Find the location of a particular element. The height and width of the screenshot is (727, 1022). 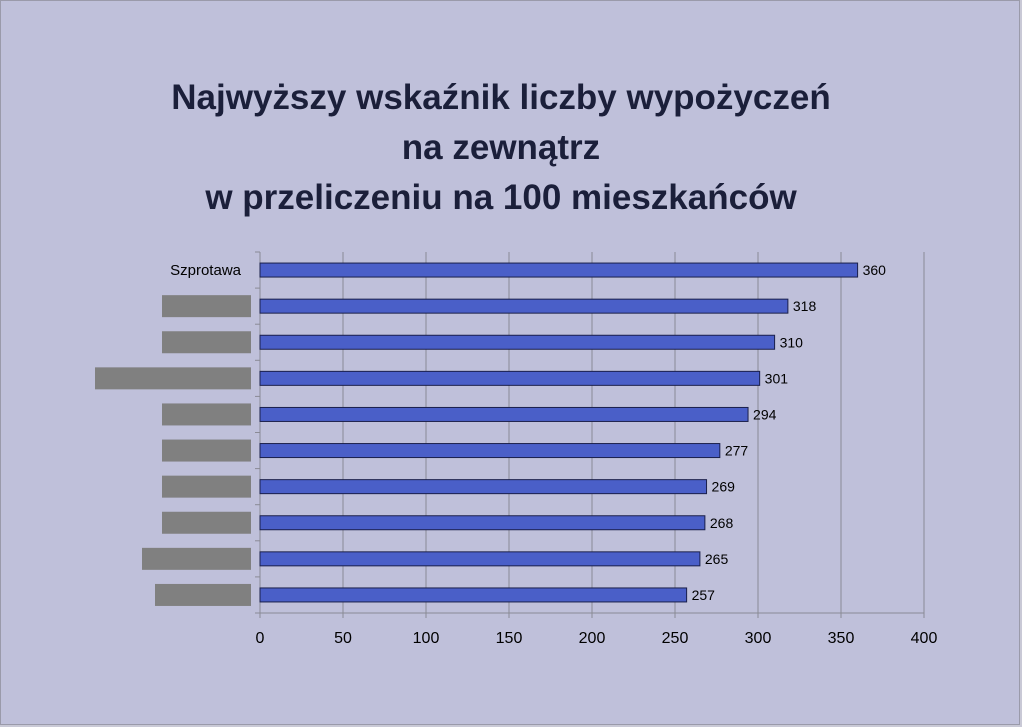

data-label: 277 is located at coordinates (737, 451).